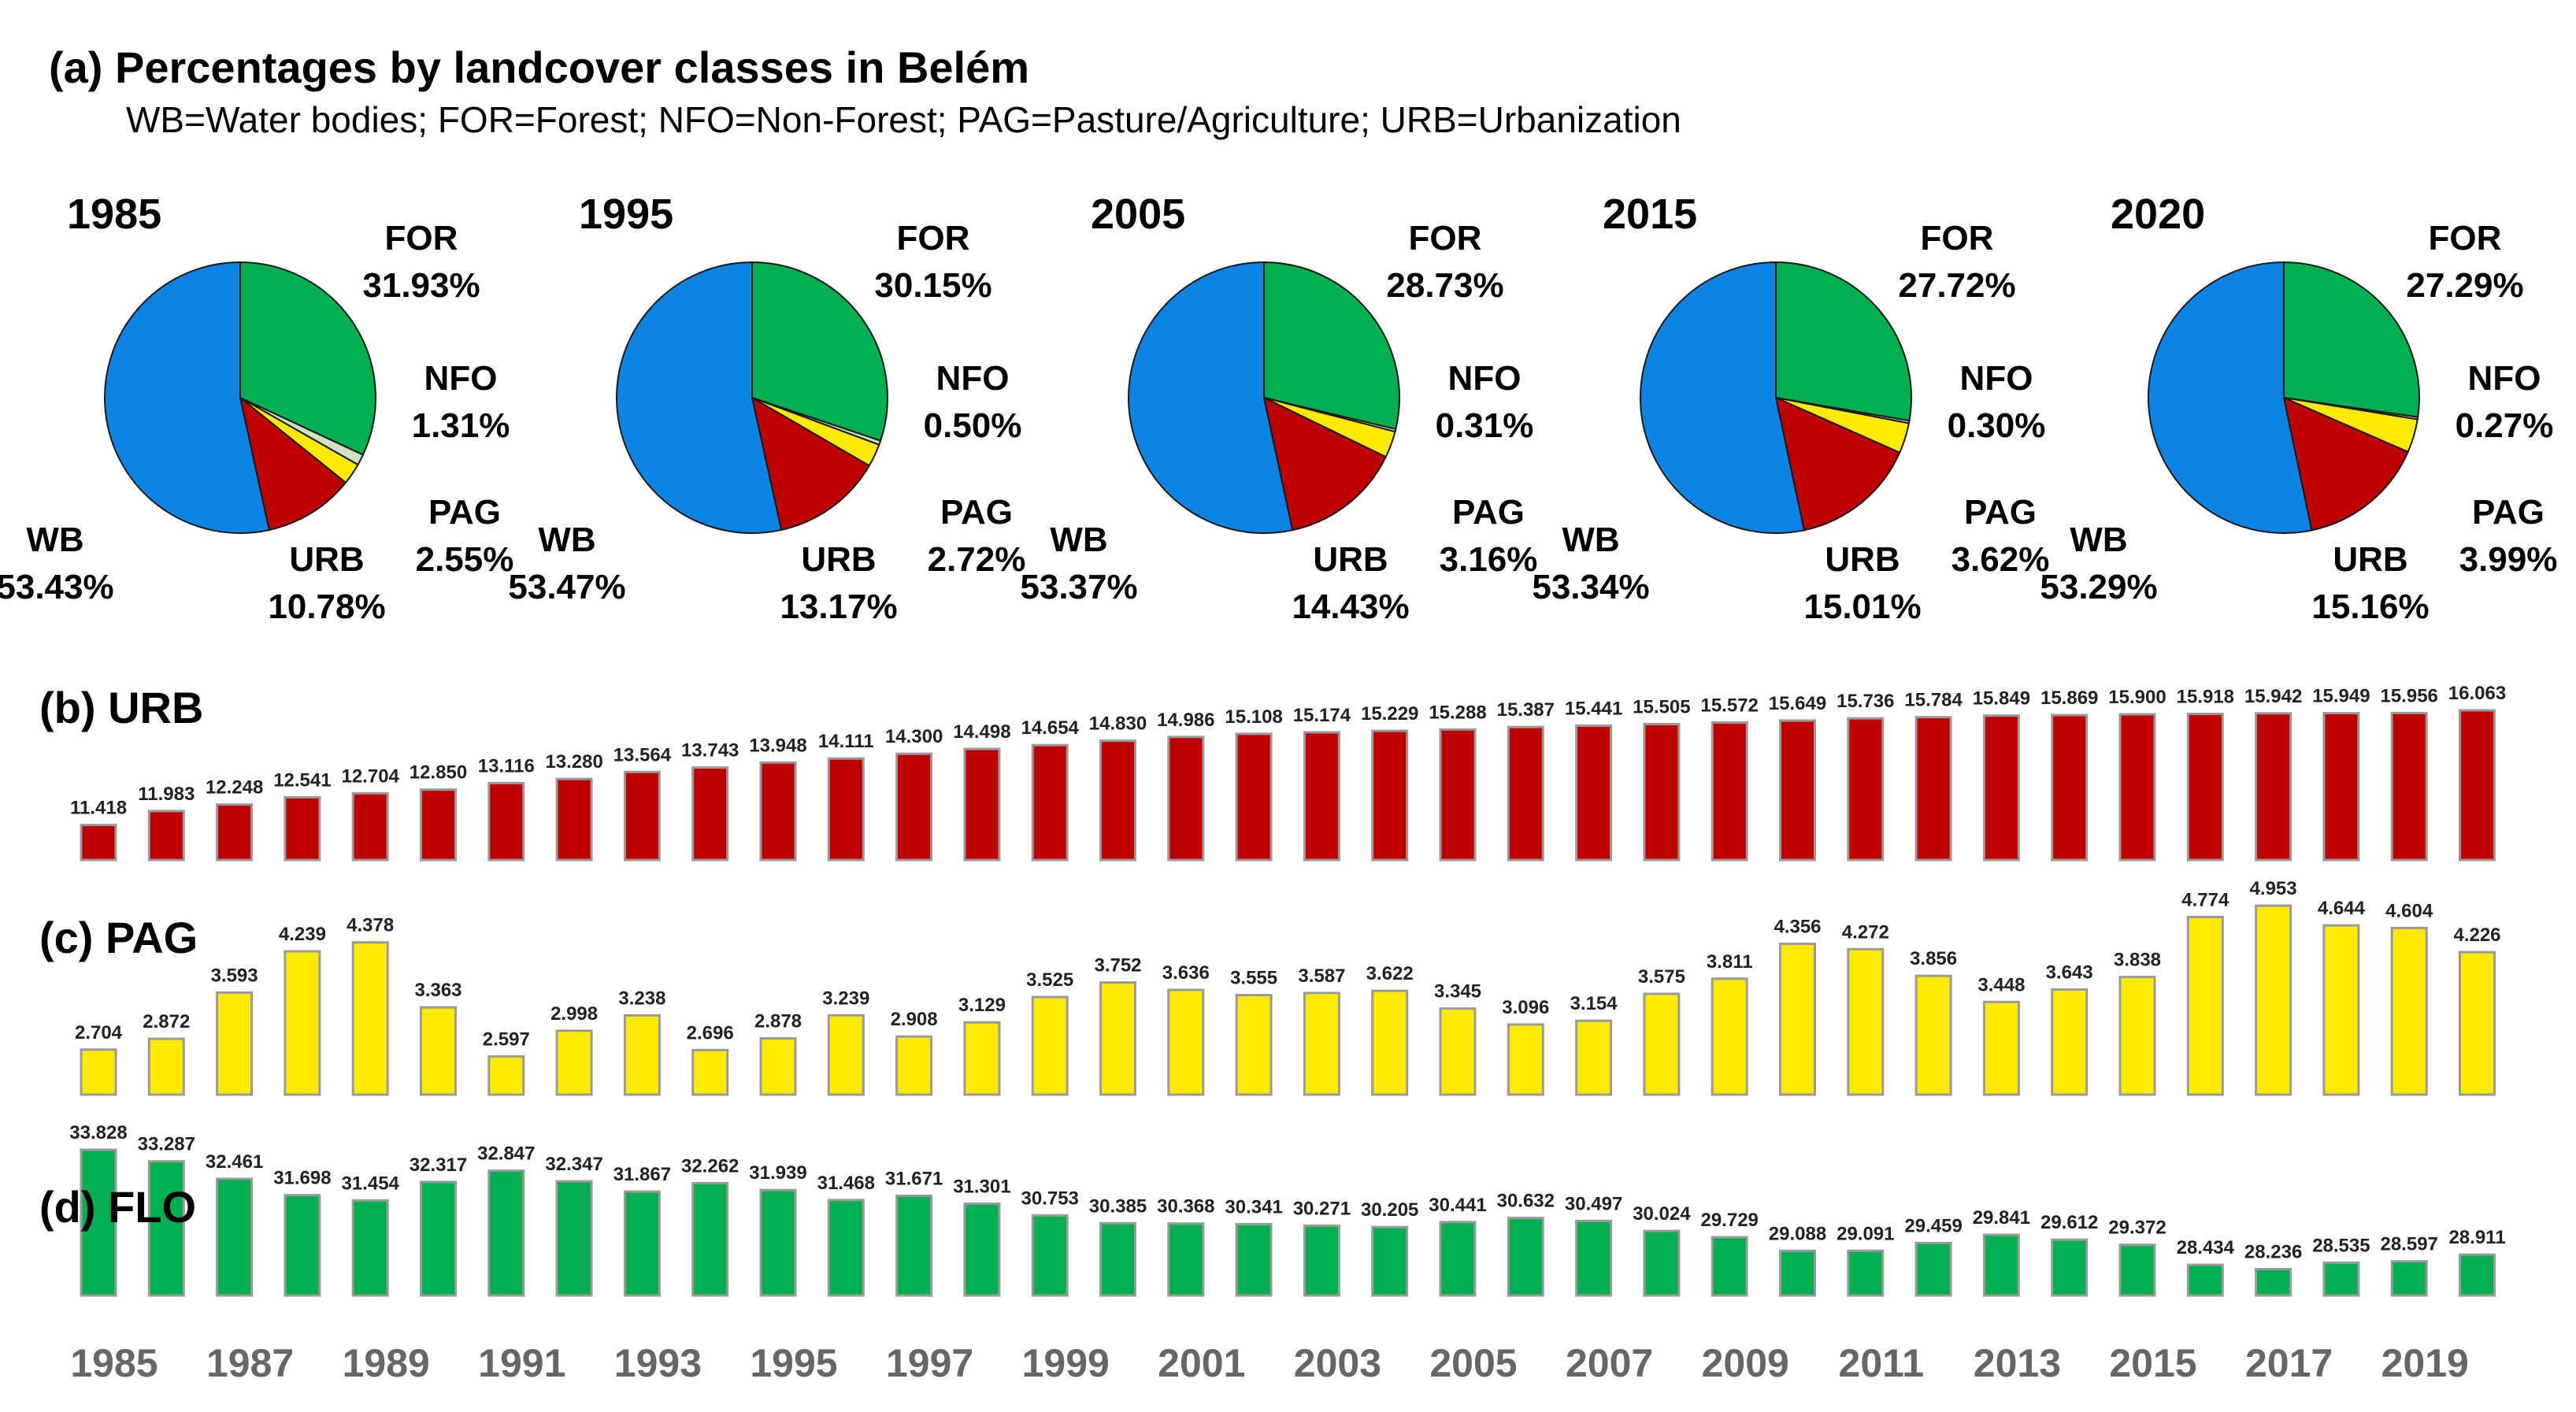  What do you see at coordinates (1186, 973) in the screenshot?
I see `bar-value-label: 3.636` at bounding box center [1186, 973].